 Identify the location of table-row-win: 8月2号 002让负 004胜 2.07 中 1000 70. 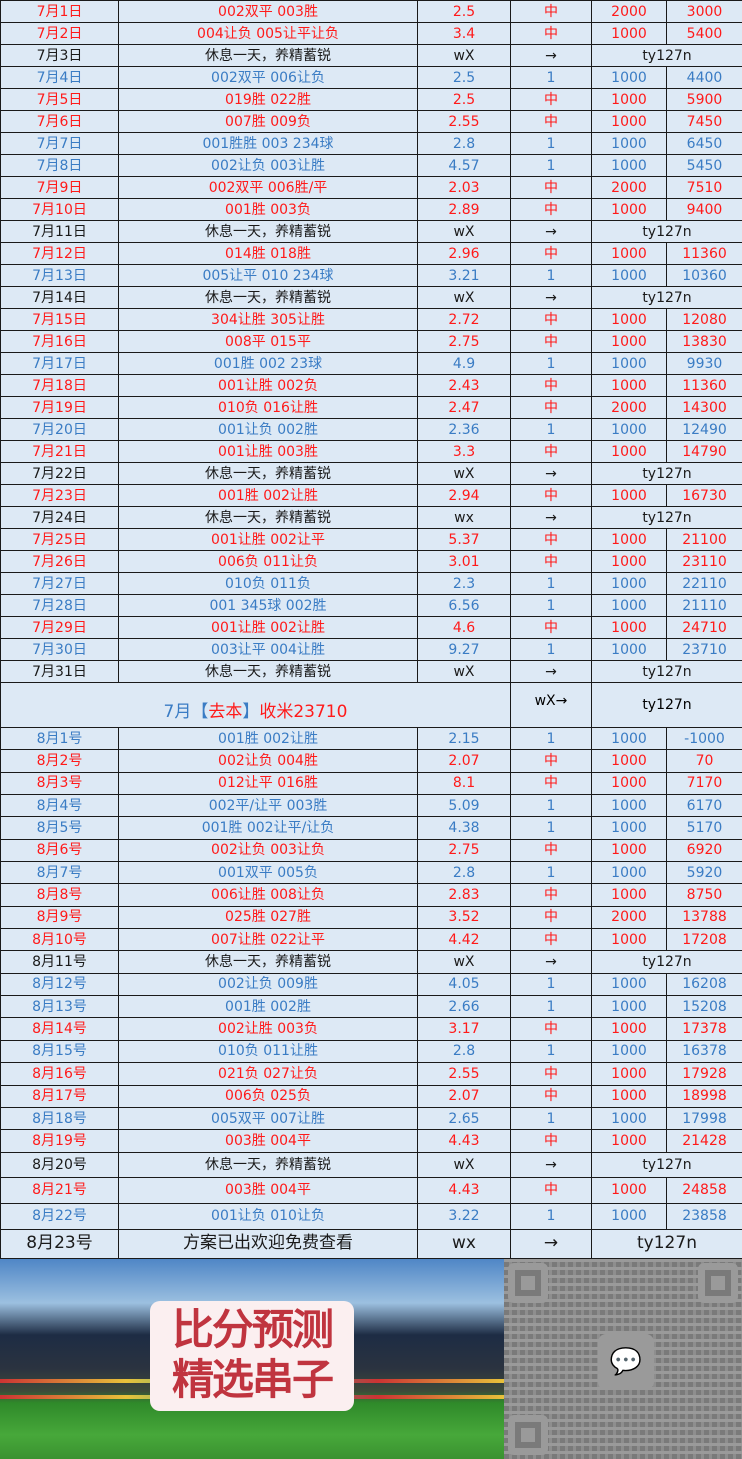
(371, 761).